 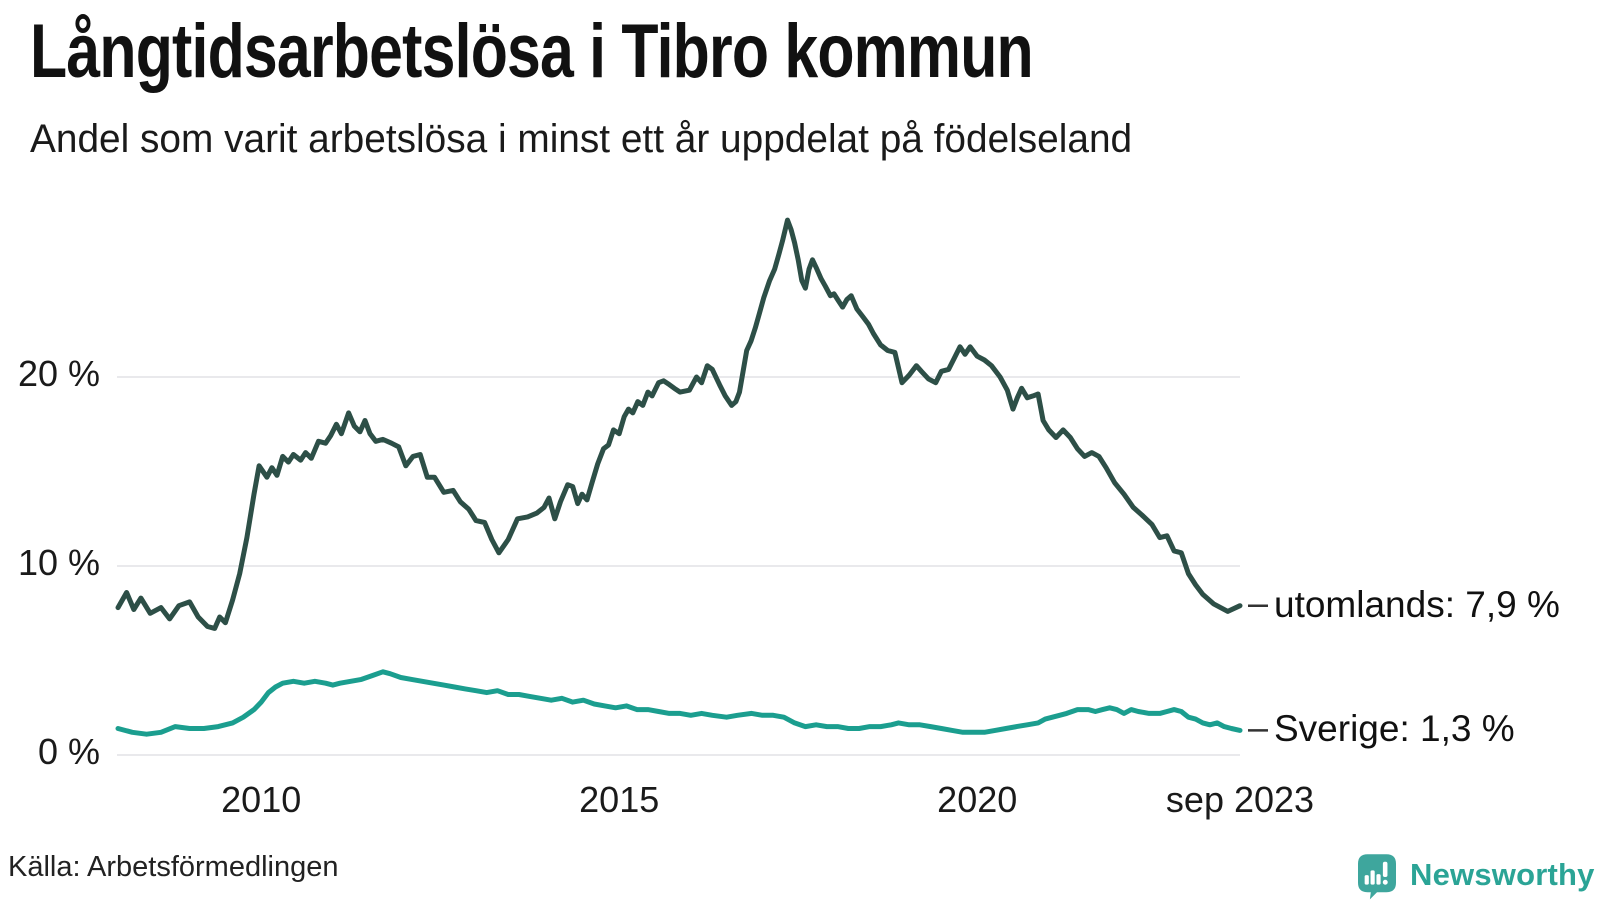 I want to click on y-axis-tick-label: 10 %, so click(x=58, y=562).